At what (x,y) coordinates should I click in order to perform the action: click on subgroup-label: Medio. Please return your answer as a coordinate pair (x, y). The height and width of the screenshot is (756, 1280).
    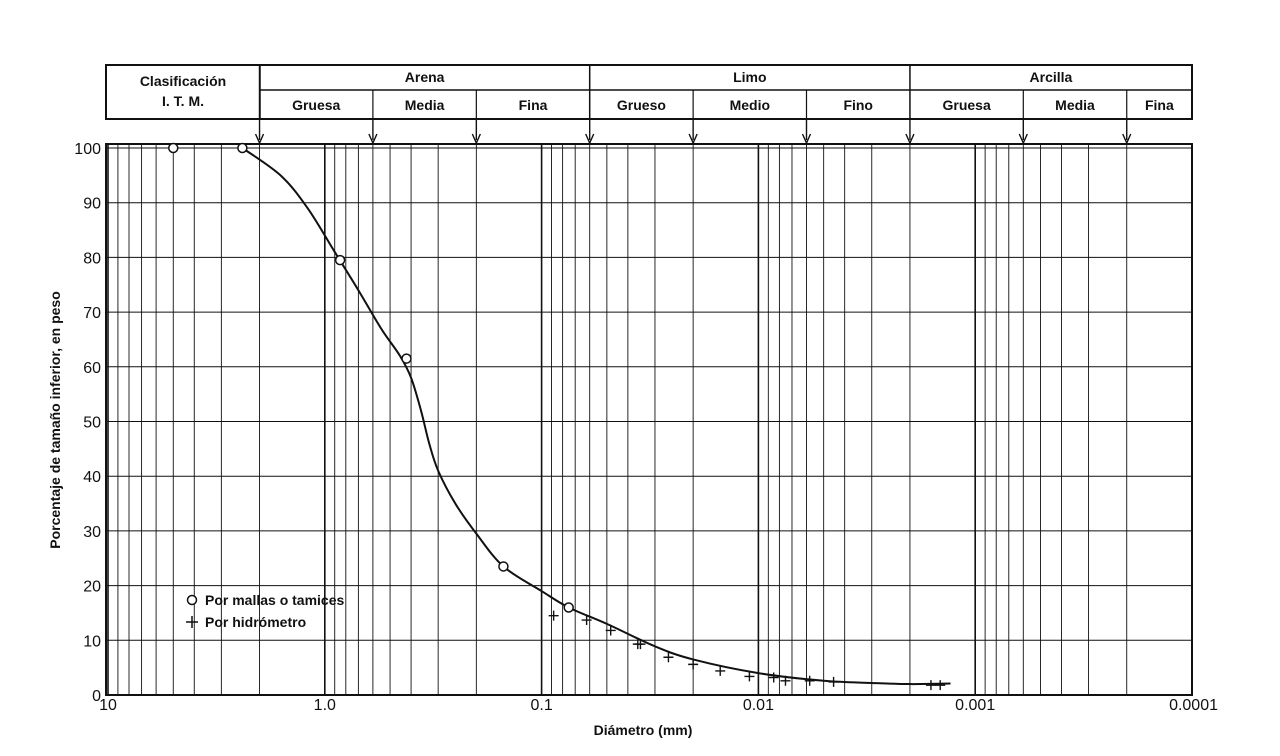
    Looking at the image, I should click on (750, 105).